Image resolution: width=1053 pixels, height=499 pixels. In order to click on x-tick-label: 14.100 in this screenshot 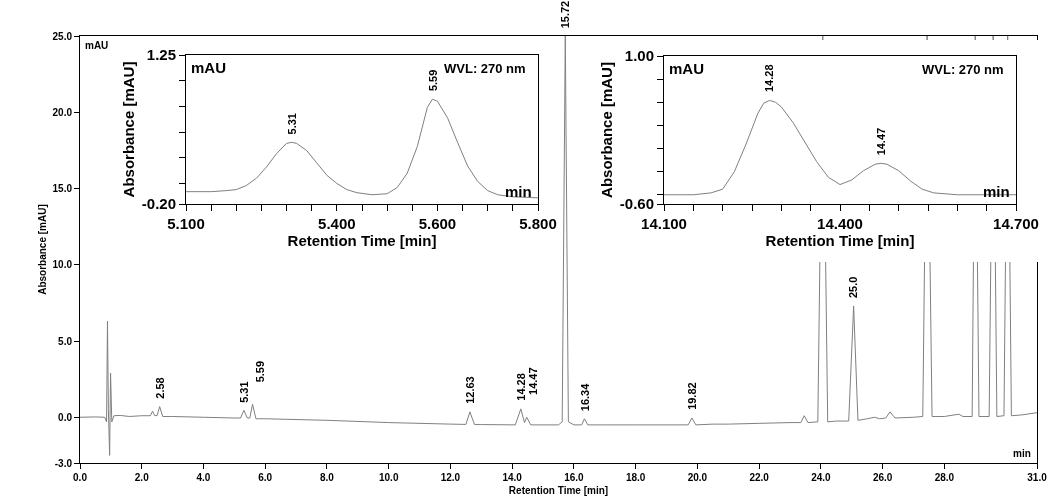, I will do `click(664, 223)`.